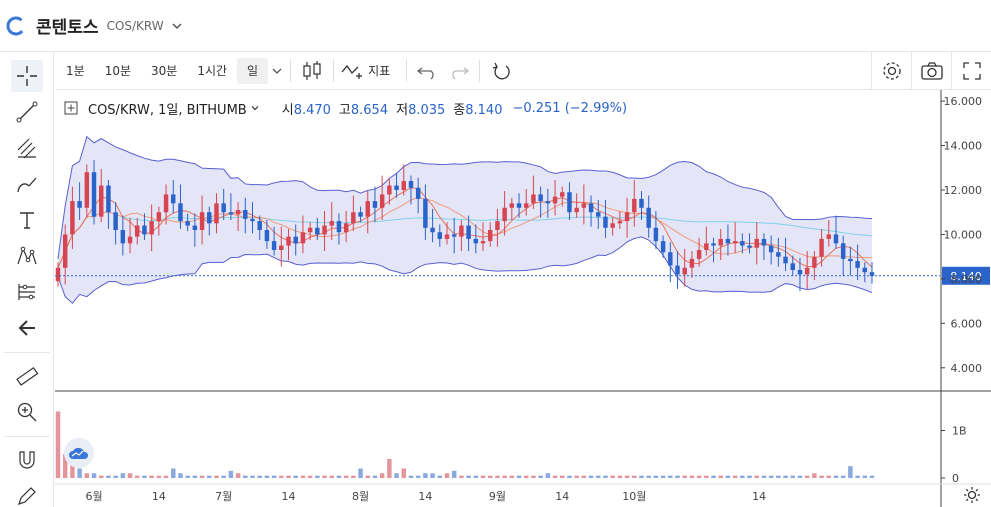 This screenshot has width=991, height=507. What do you see at coordinates (959, 431) in the screenshot?
I see `volume-tick-label: 1B` at bounding box center [959, 431].